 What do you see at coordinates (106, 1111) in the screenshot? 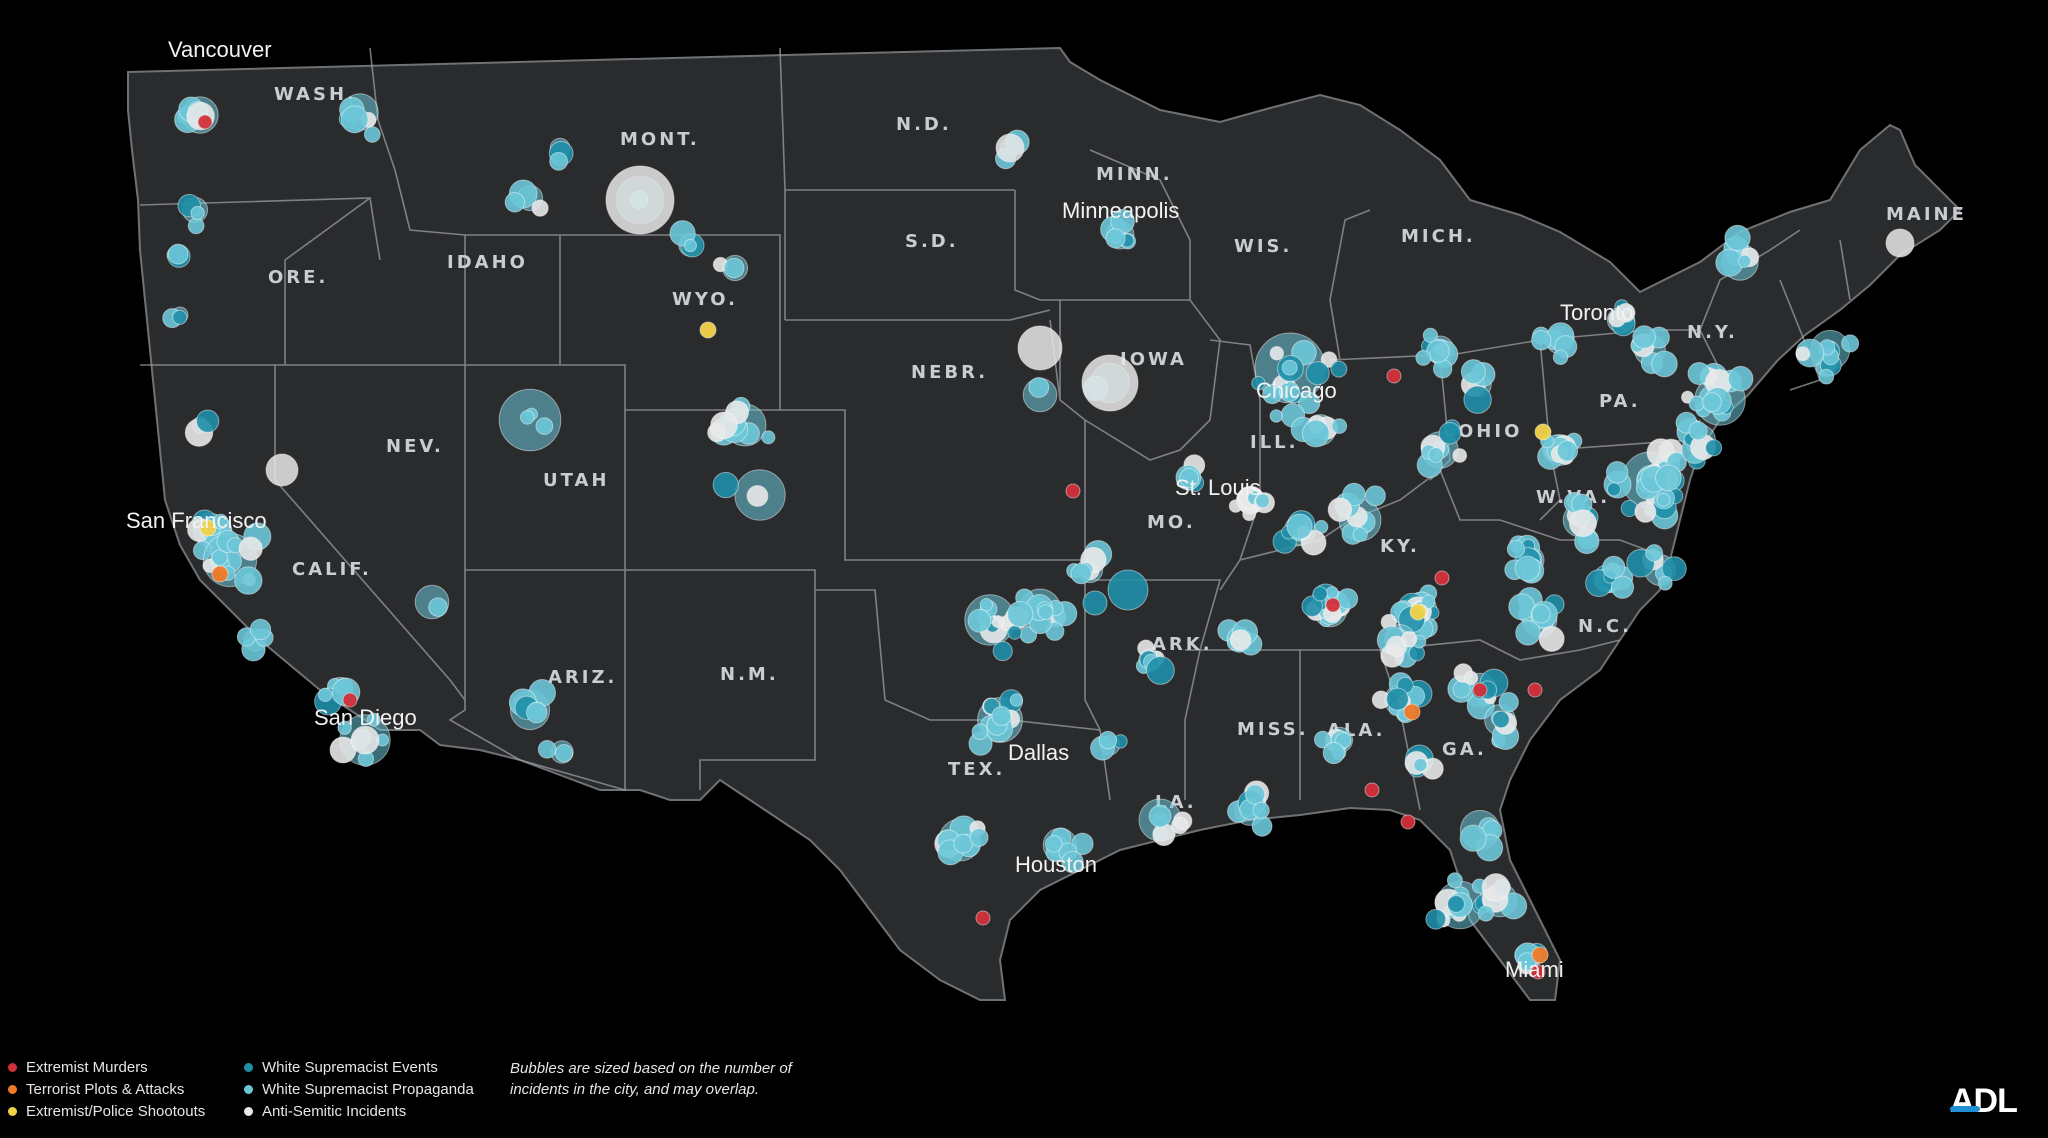
I see `legend-item-shootouts: Extremist/Police Shootouts` at bounding box center [106, 1111].